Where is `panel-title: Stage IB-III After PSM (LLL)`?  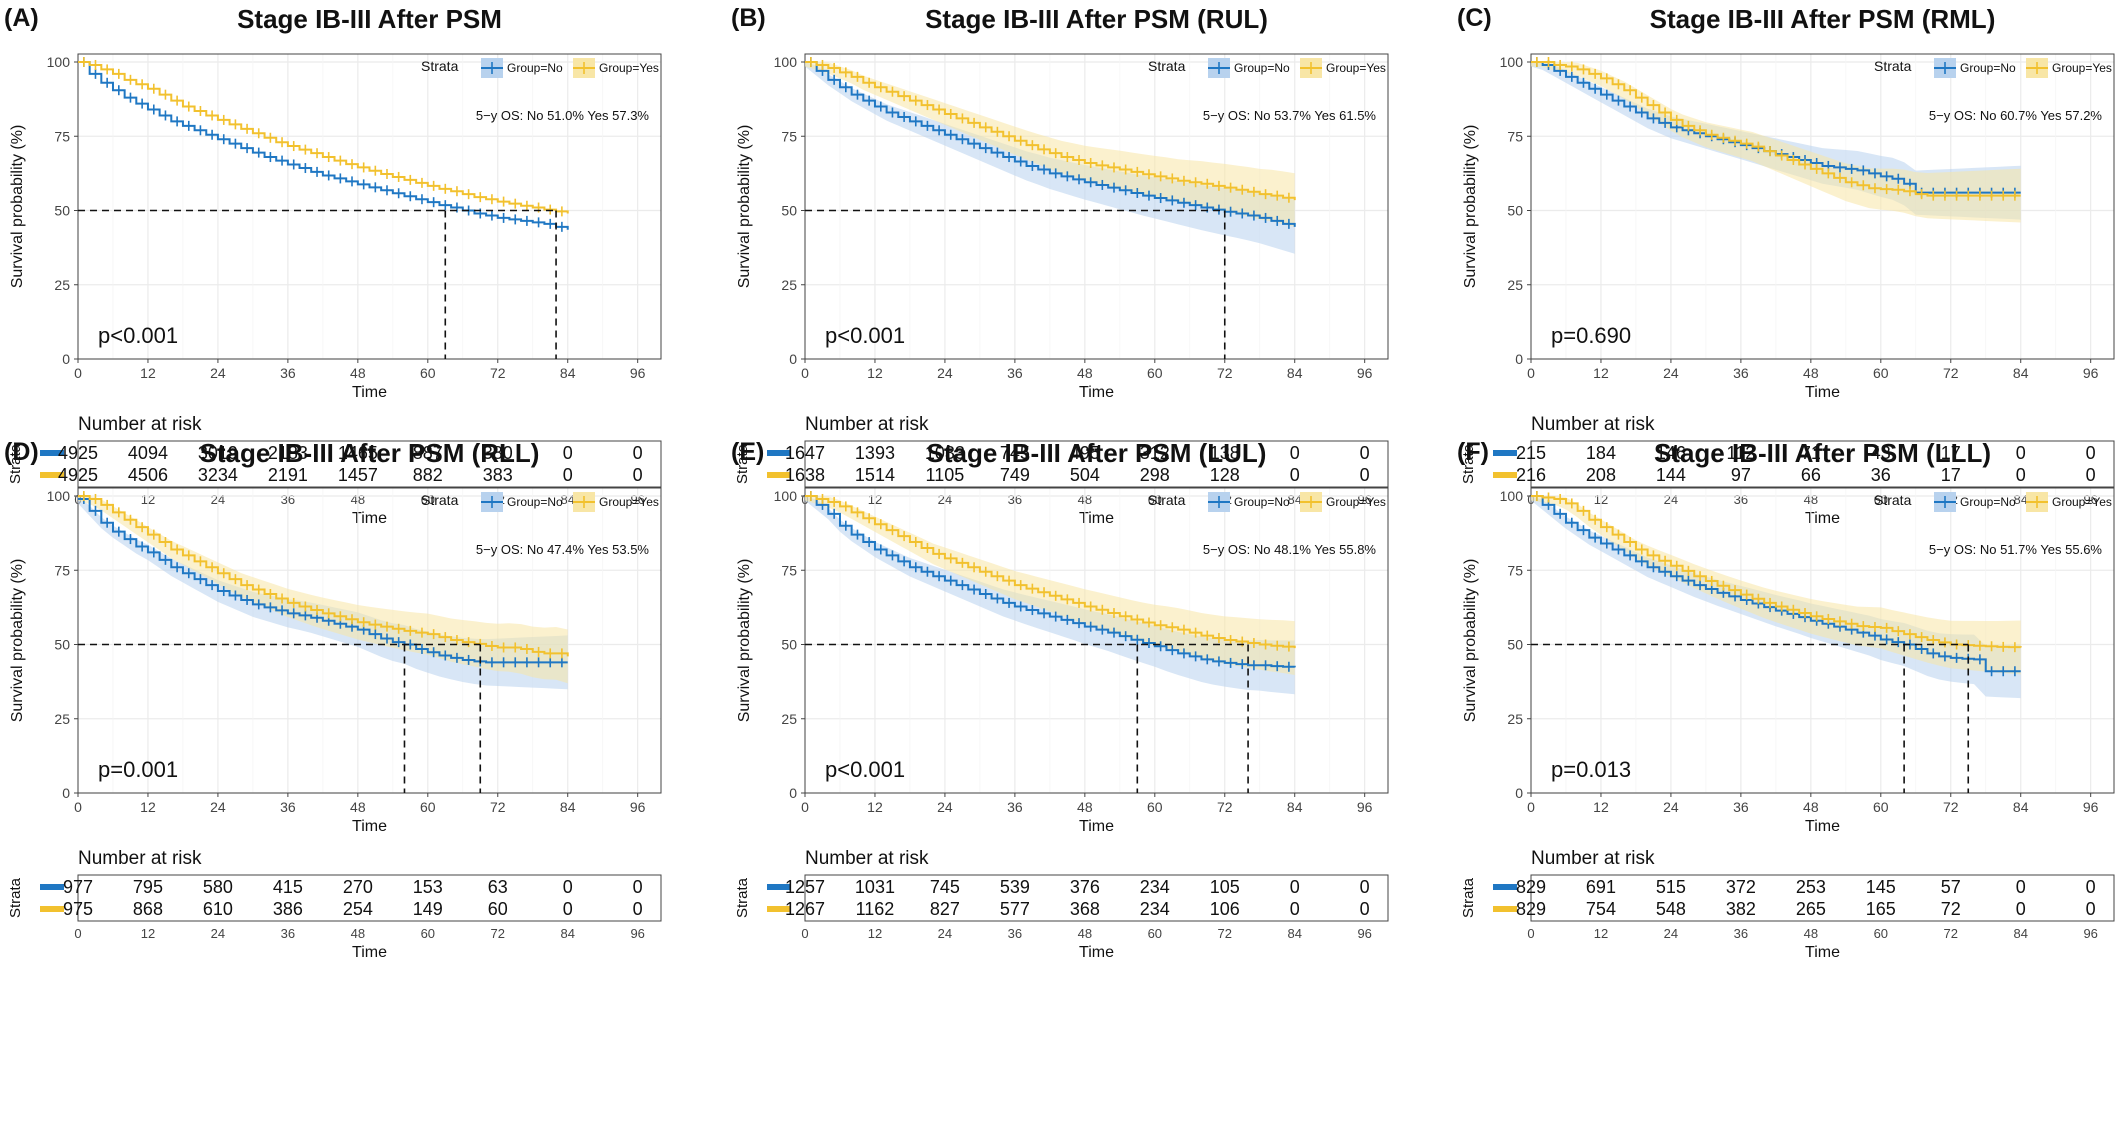
panel-title: Stage IB-III After PSM (LLL) is located at coordinates (1822, 453).